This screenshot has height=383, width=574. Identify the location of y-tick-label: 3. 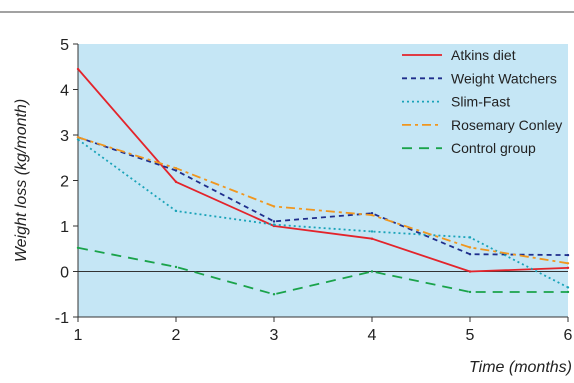
(64, 136).